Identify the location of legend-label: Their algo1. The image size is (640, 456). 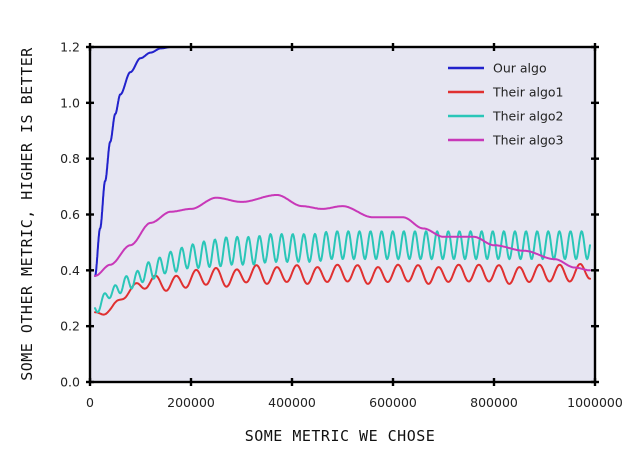
(528, 92).